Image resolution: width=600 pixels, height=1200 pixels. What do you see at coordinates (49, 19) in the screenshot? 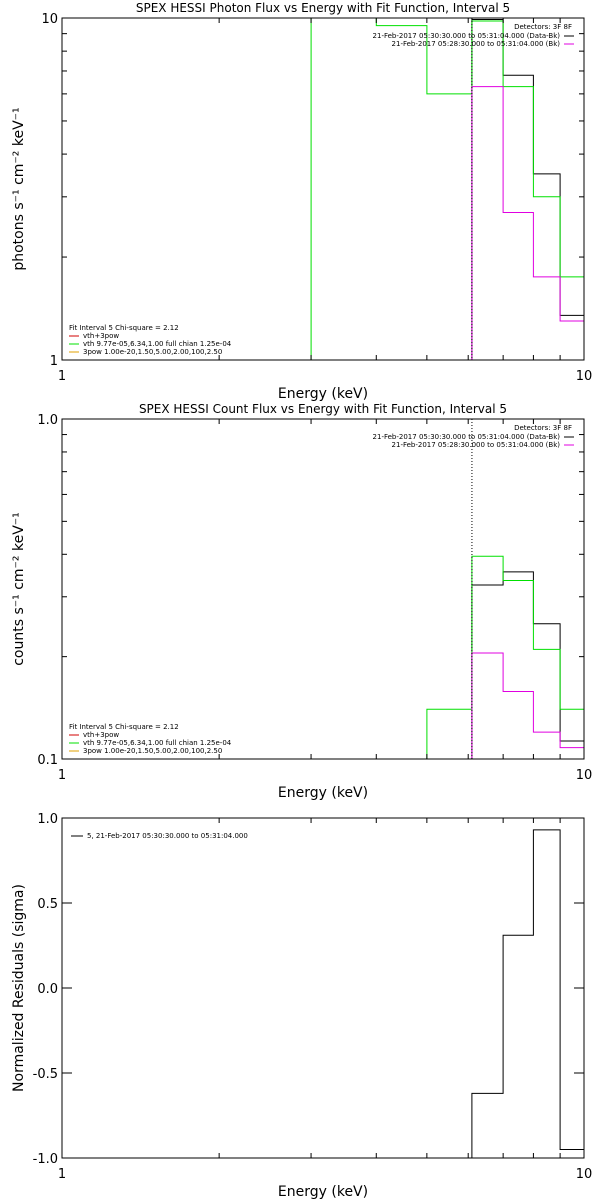
I see `y-tick-label: 10` at bounding box center [49, 19].